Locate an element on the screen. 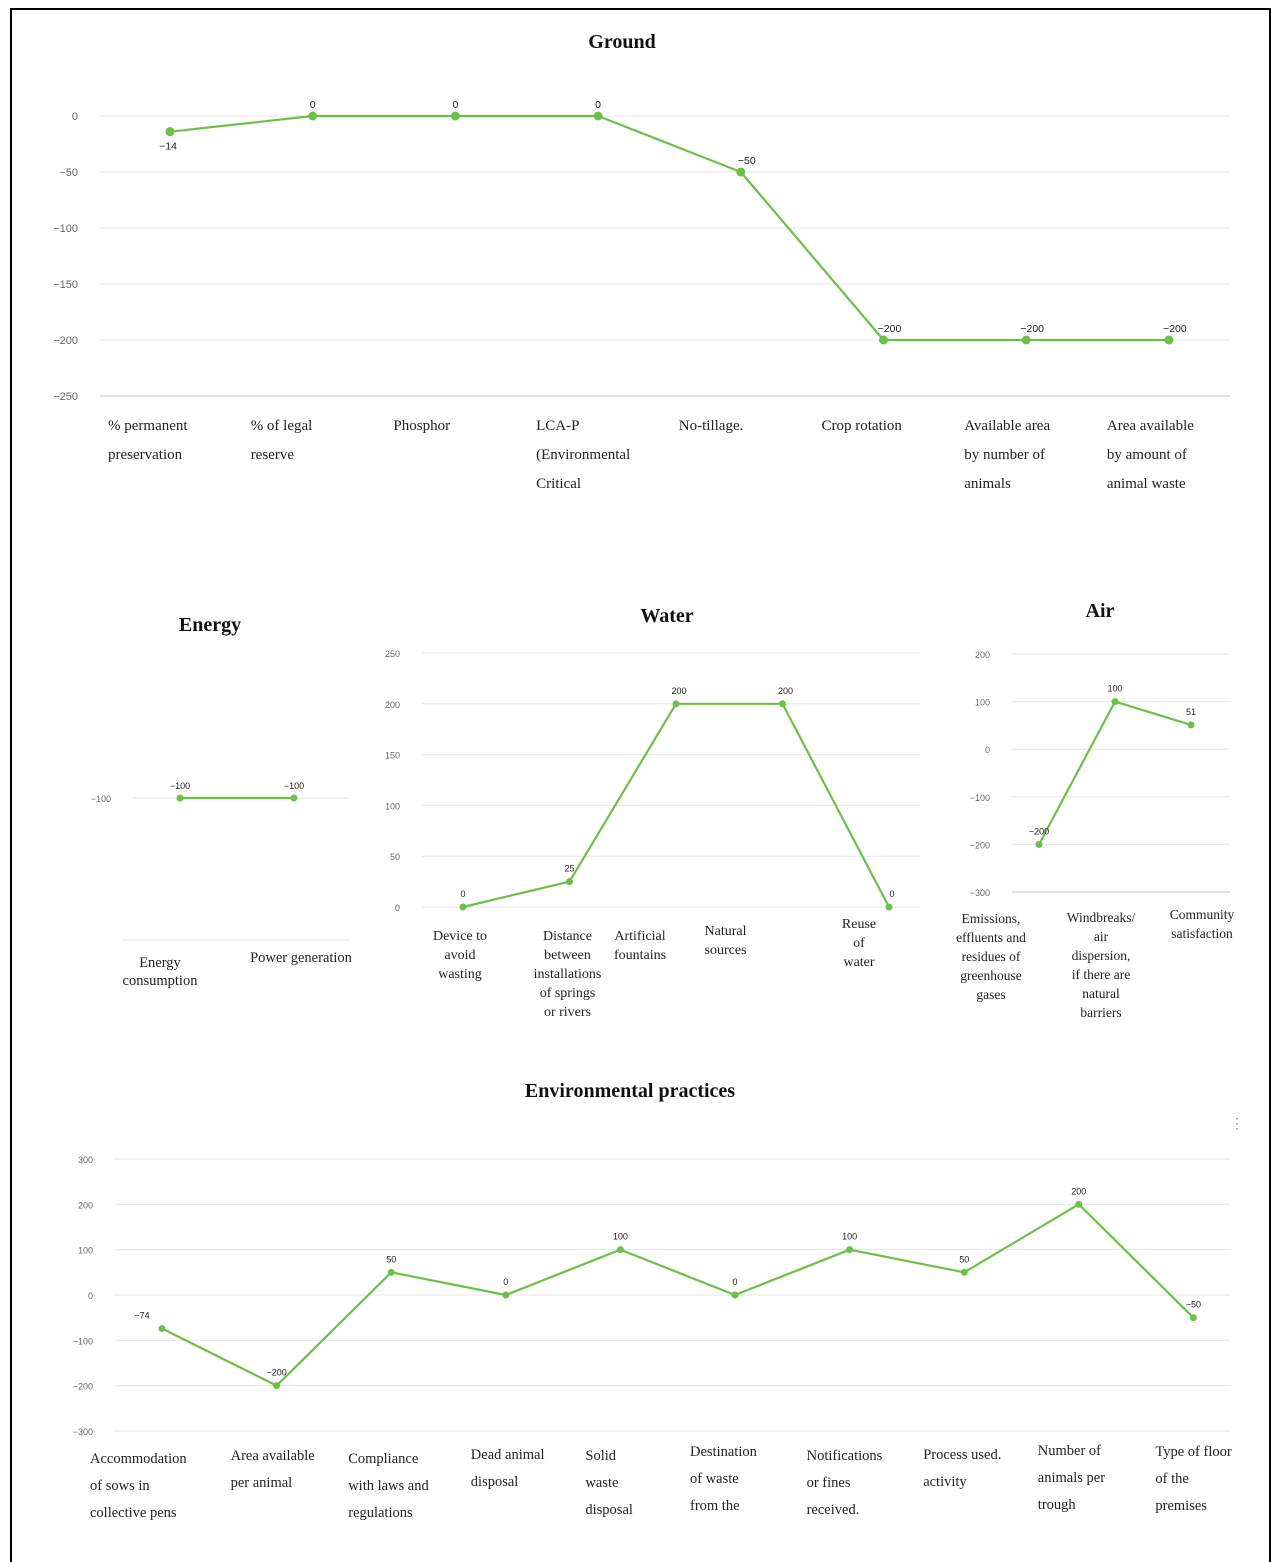 The image size is (1271, 1562). y-tick-label: 250 is located at coordinates (392, 654).